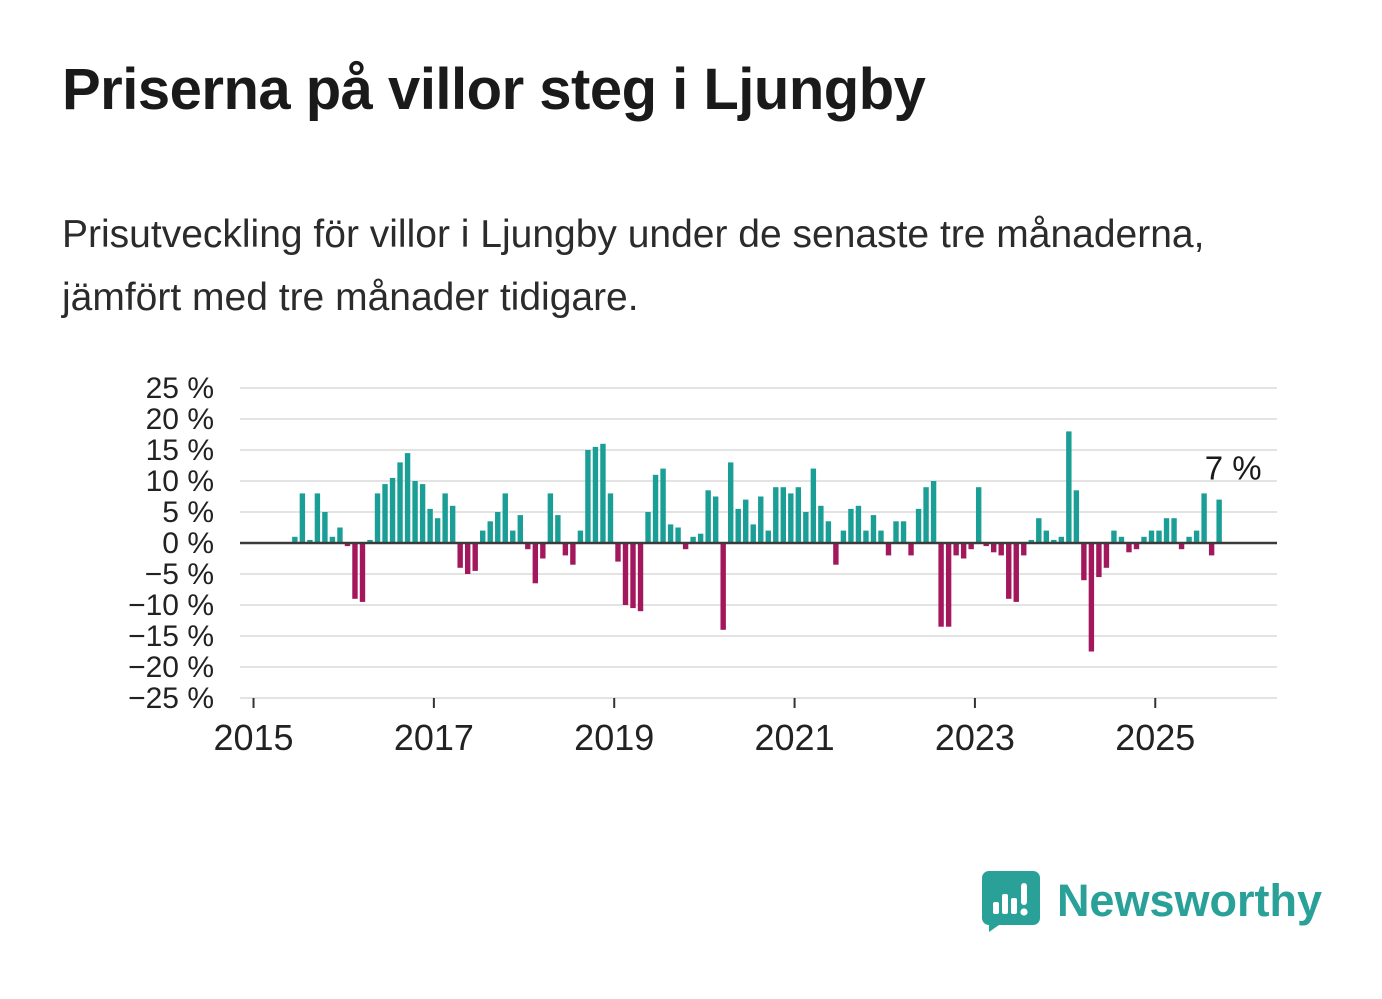 The width and height of the screenshot is (1382, 999). I want to click on y-tick-label: −15 %, so click(171, 636).